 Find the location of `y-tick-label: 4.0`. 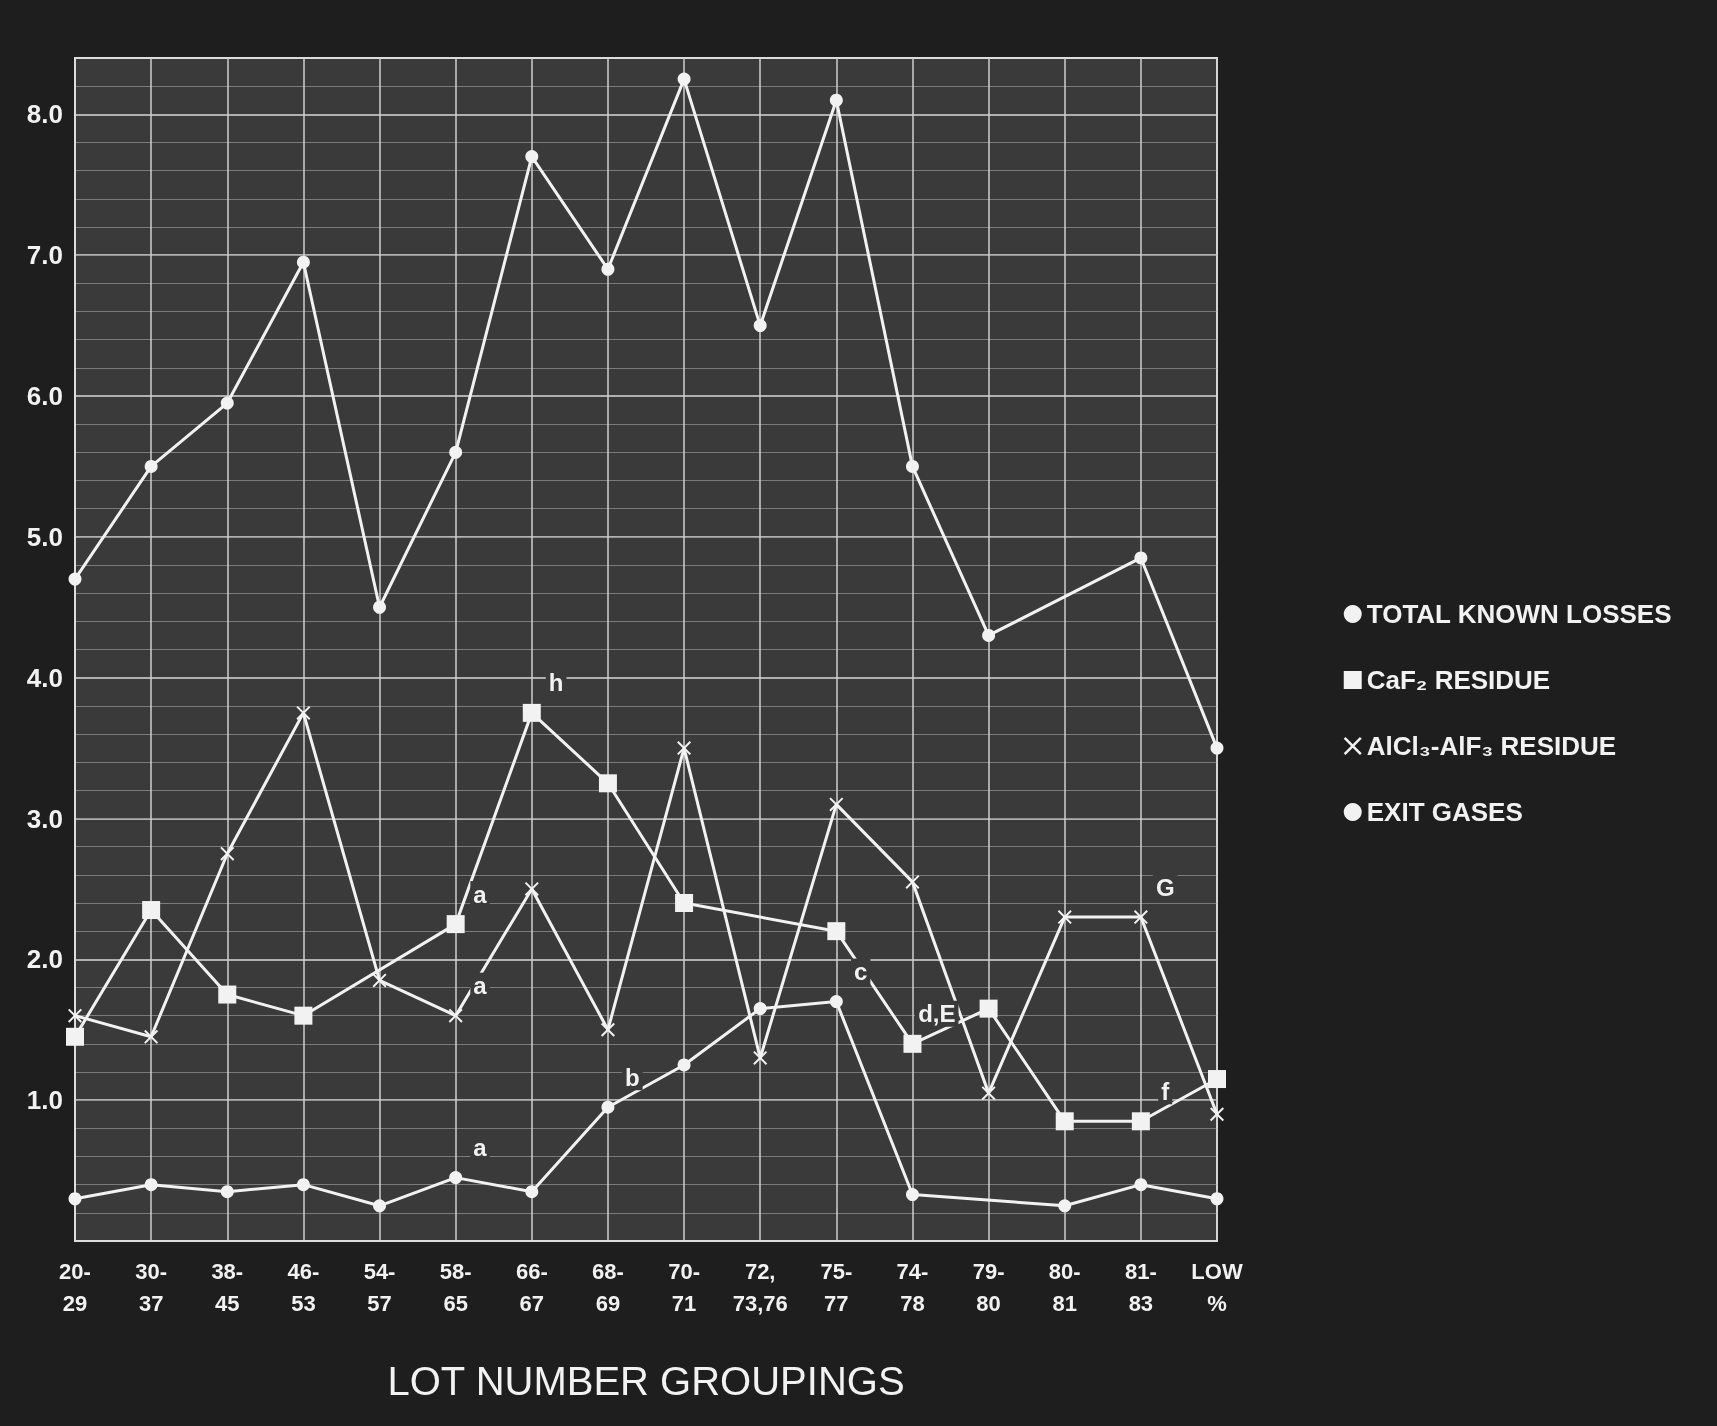

y-tick-label: 4.0 is located at coordinates (44, 677).